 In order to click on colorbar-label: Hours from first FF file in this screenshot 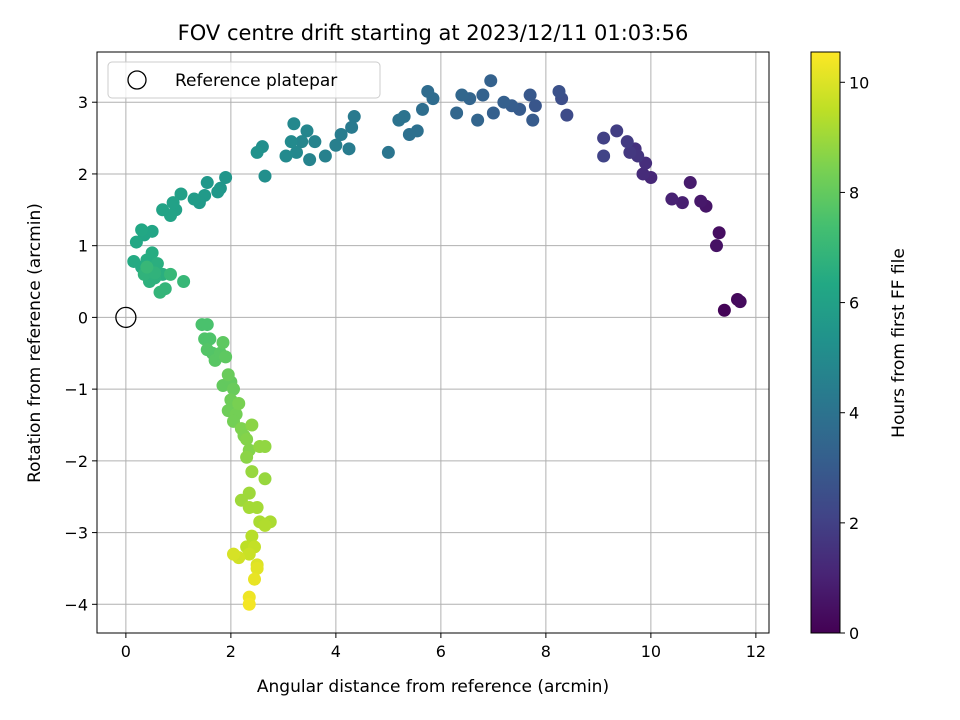, I will do `click(899, 343)`.